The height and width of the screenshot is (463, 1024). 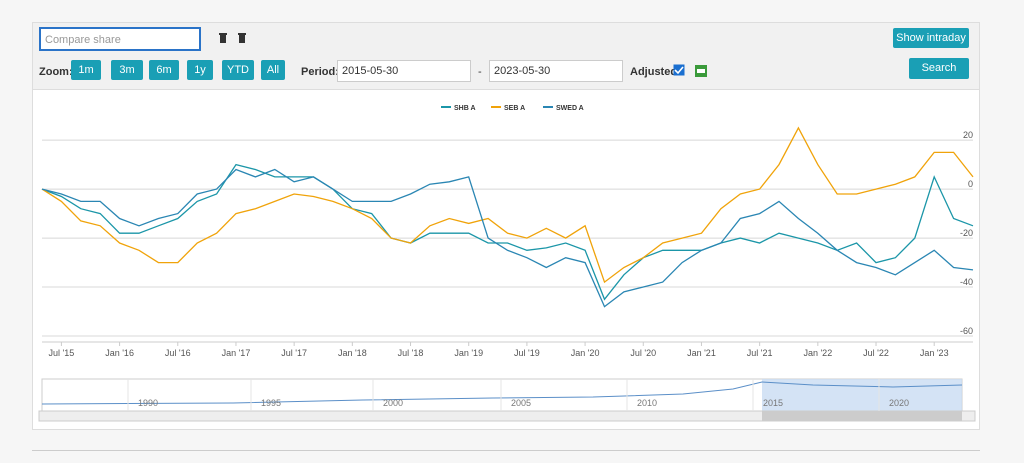 What do you see at coordinates (164, 70) in the screenshot?
I see `zoom-button: 6m` at bounding box center [164, 70].